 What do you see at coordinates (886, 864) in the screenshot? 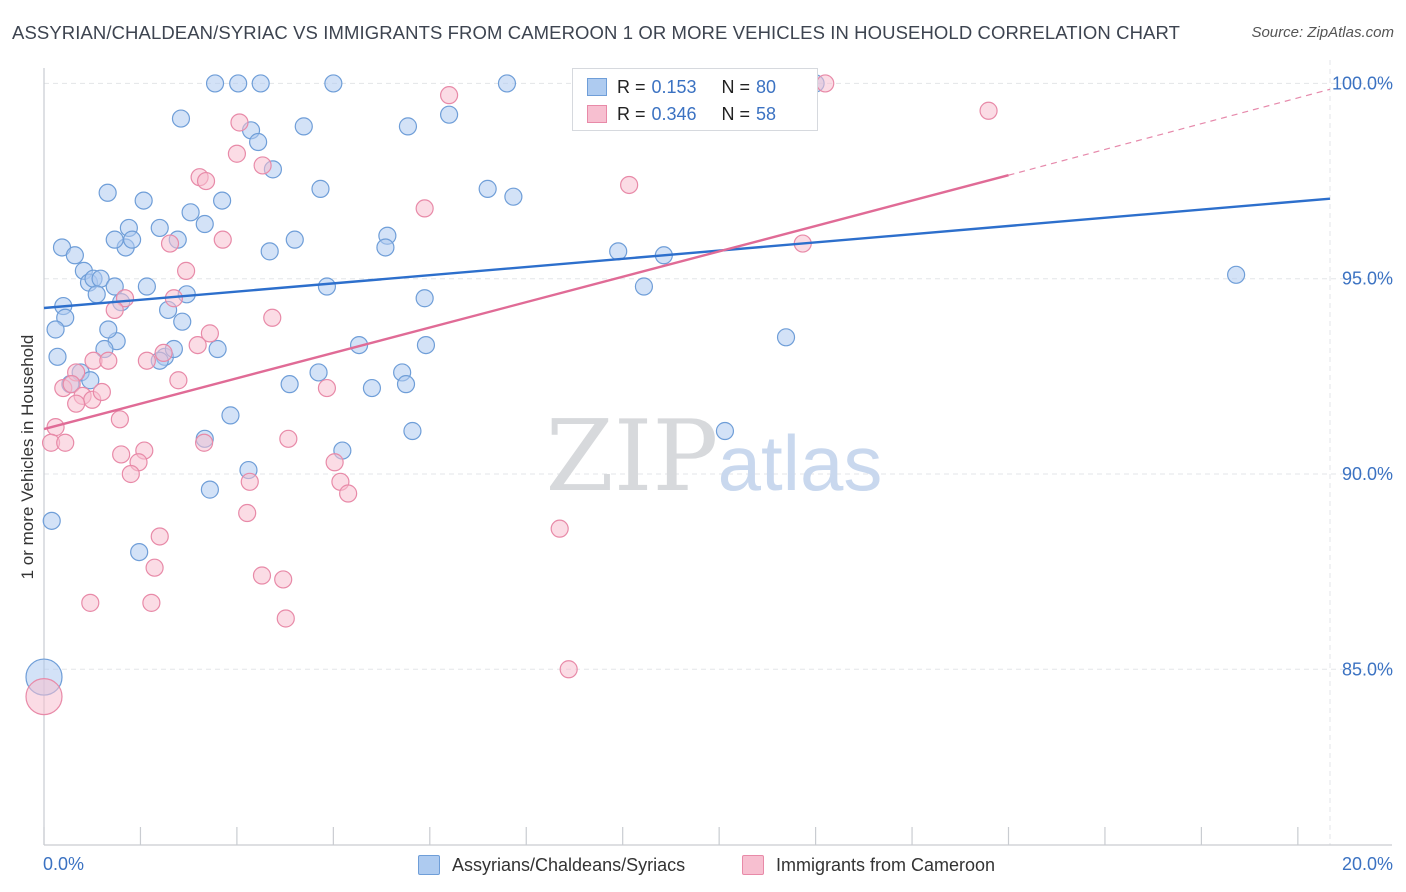
I see `legend-label-cameroon: Immigrants from Cameroon` at bounding box center [886, 864].